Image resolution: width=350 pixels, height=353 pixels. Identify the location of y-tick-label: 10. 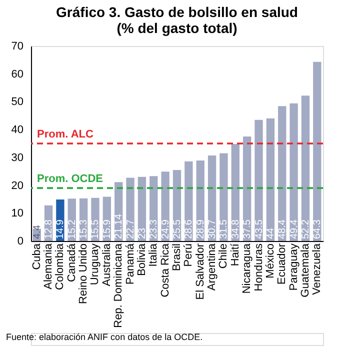
(17, 214).